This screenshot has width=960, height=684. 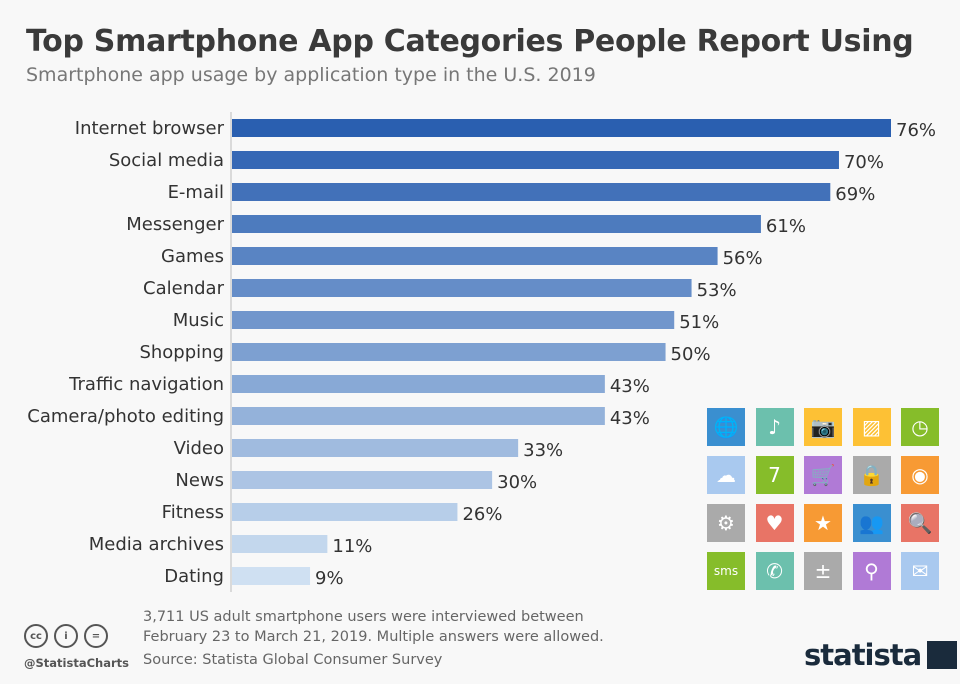 I want to click on people-icon: 👥, so click(x=871, y=523).